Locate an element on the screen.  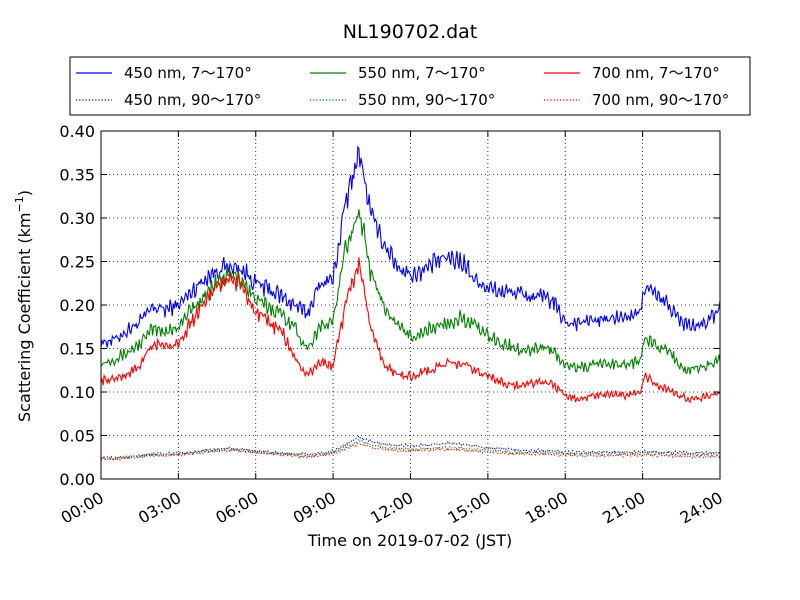
x-axis-label: Time on 2019-07-02 (JST) is located at coordinates (409, 540).